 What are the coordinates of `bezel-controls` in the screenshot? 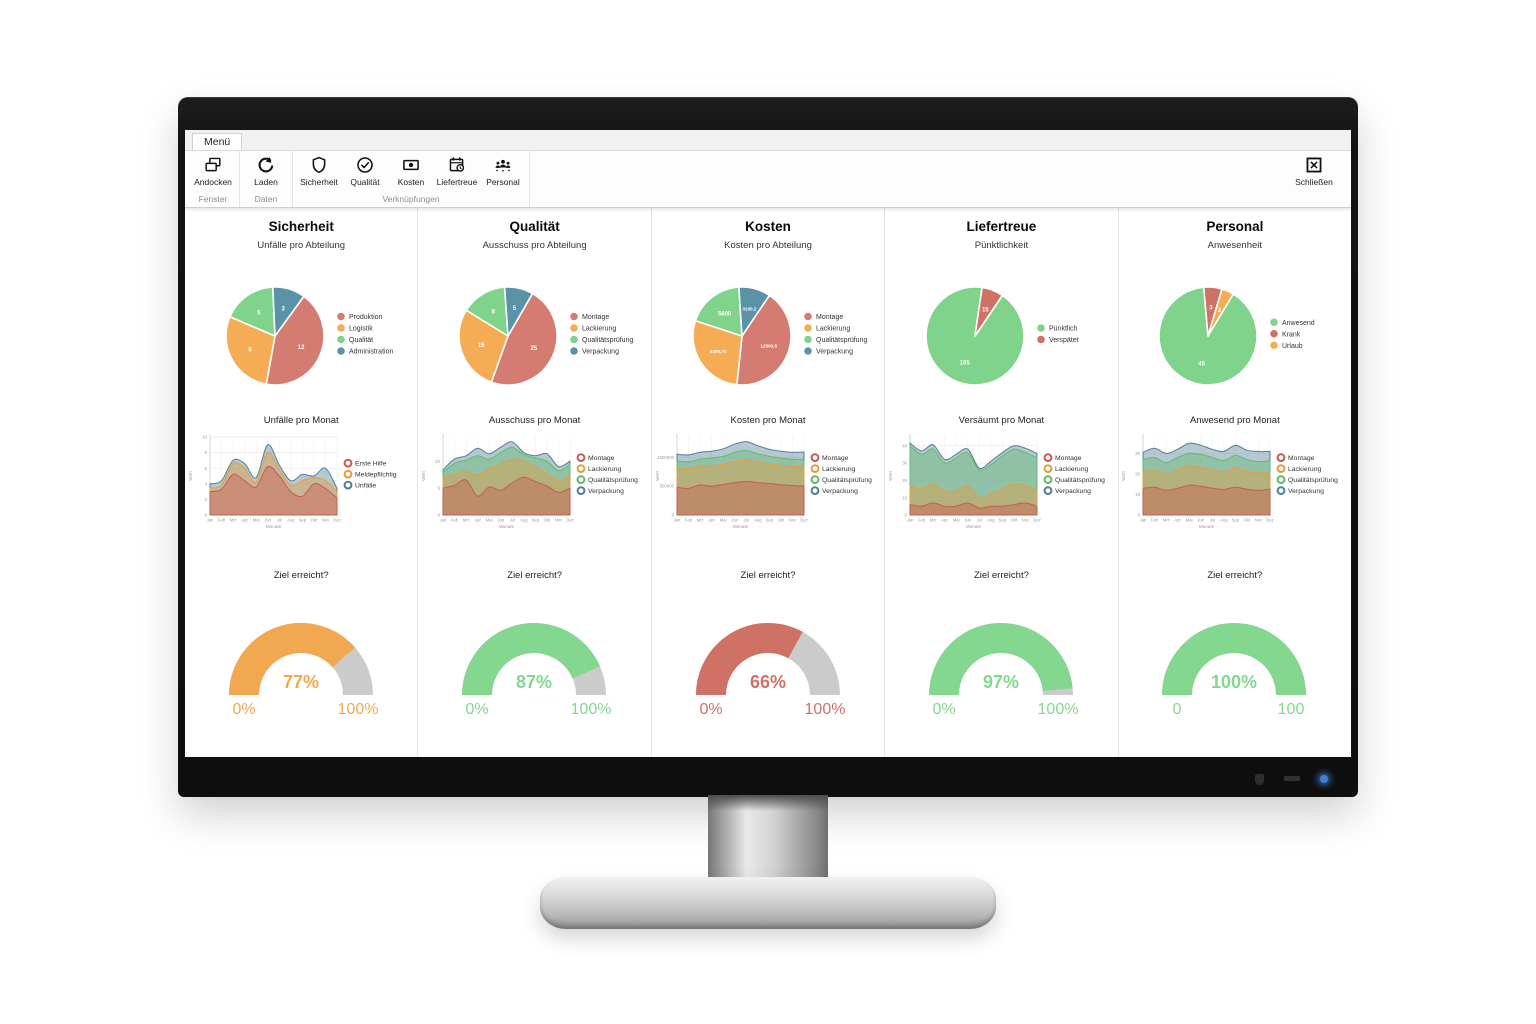 It's located at (1291, 778).